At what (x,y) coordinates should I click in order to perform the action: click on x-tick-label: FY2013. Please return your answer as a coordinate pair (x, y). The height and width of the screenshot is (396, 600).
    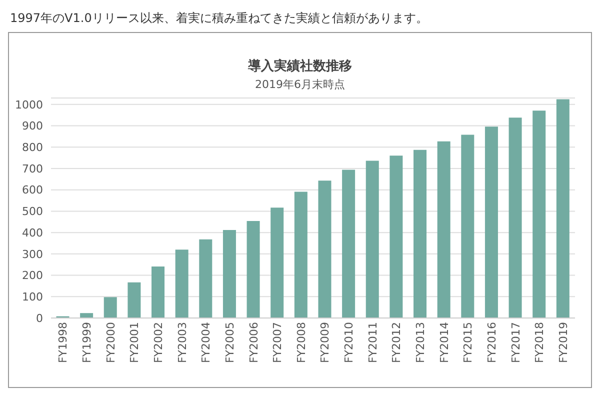
    Looking at the image, I should click on (420, 343).